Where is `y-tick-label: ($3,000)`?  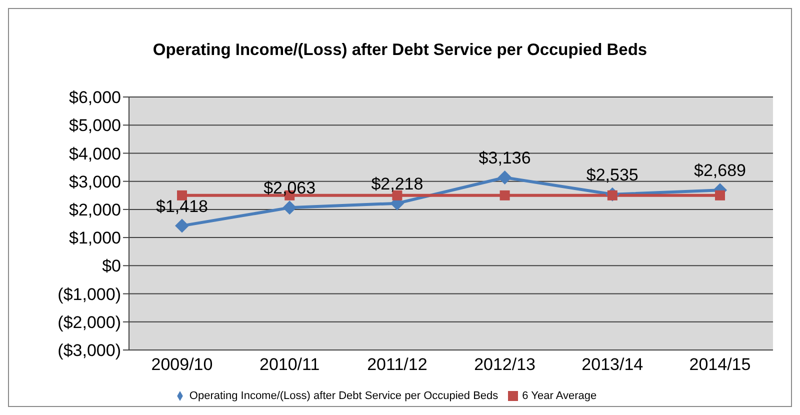 y-tick-label: ($3,000) is located at coordinates (89, 350).